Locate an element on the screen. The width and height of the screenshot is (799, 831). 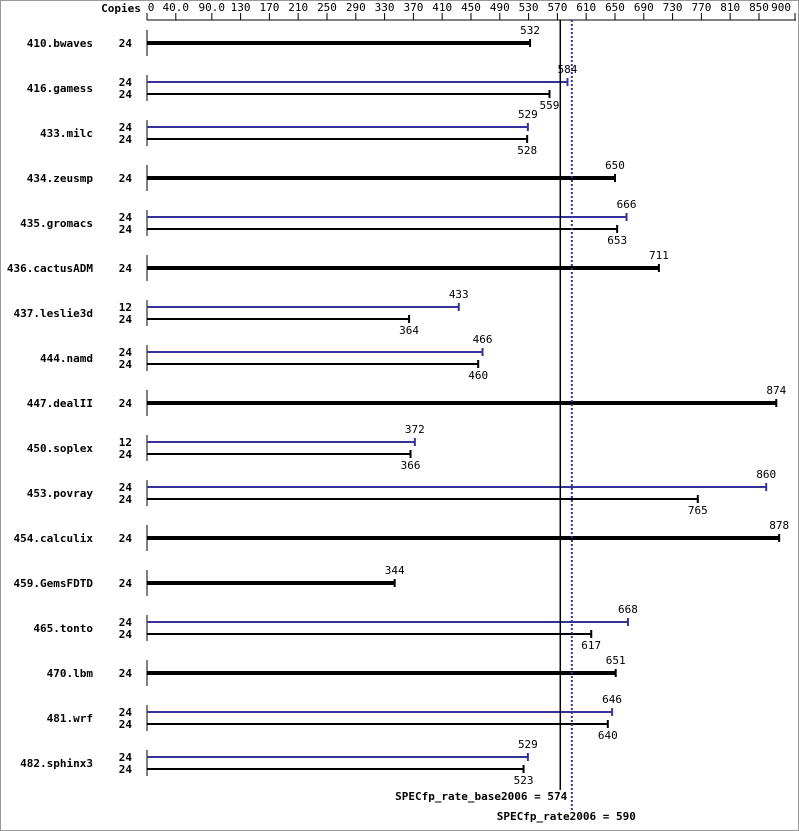
benchmark-label: 482.sphinx3 is located at coordinates (56, 763).